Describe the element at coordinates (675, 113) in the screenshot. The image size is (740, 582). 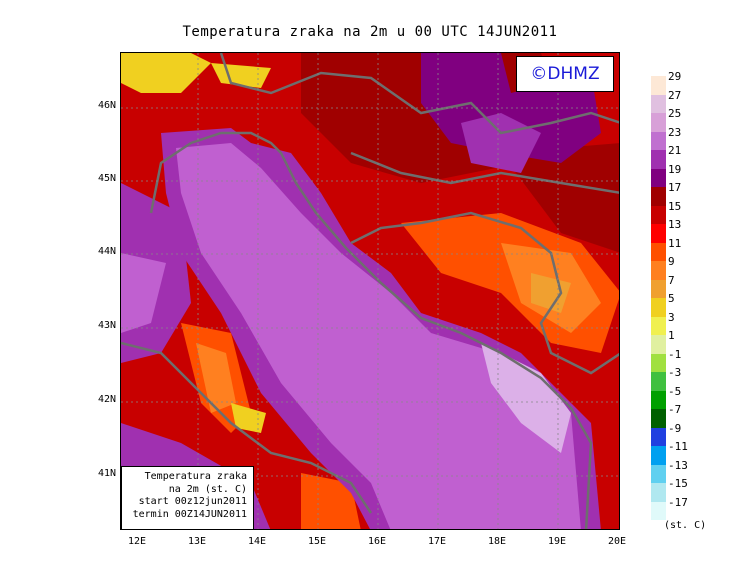
I see `legend-label: 25` at that location.